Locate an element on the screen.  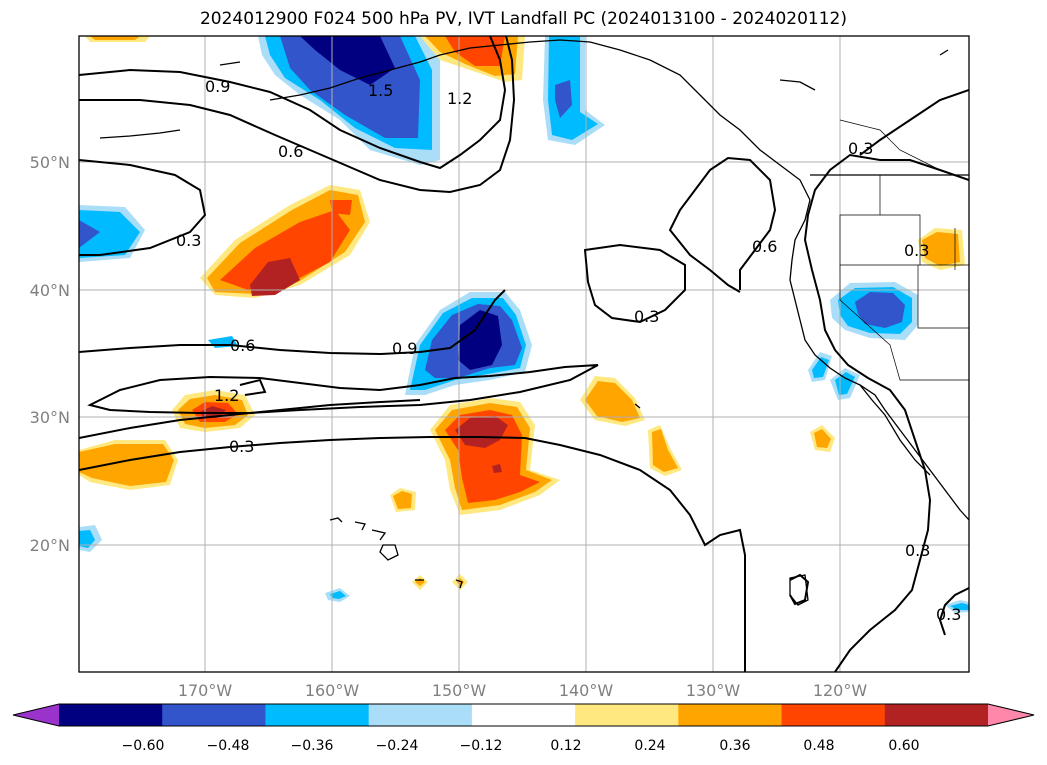
latitude-labels: 50°N 40°N 30°N 20°N is located at coordinates (50, 354).